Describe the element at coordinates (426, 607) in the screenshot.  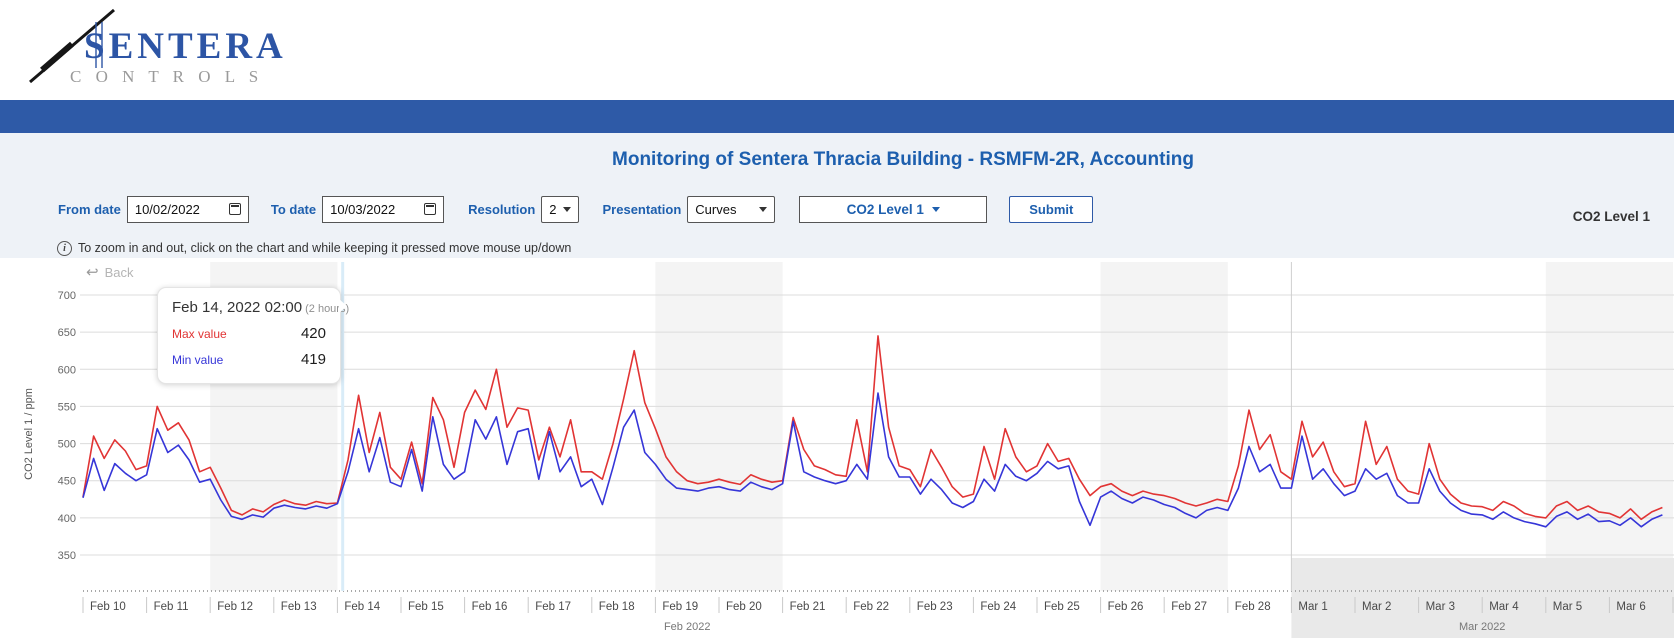
I see `x-day-label: Feb 15` at that location.